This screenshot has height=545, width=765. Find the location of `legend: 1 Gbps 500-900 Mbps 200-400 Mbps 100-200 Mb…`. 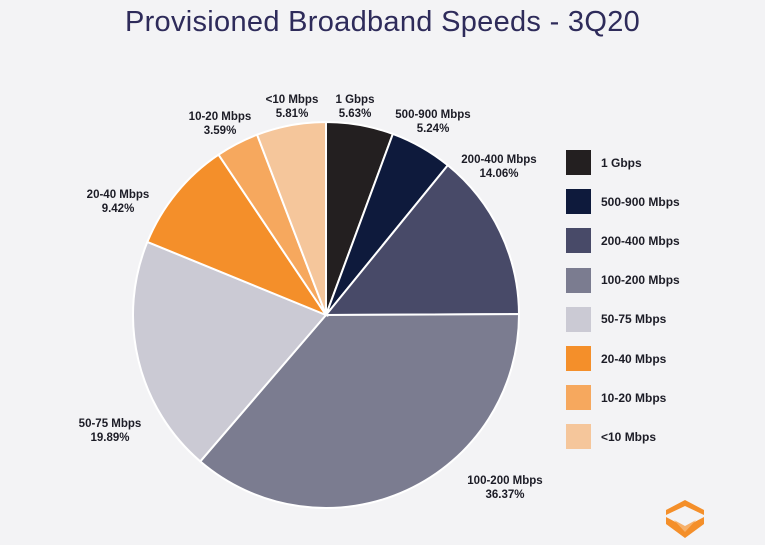

legend: 1 Gbps 500-900 Mbps 200-400 Mbps 100-200 Mb… is located at coordinates (661, 300).